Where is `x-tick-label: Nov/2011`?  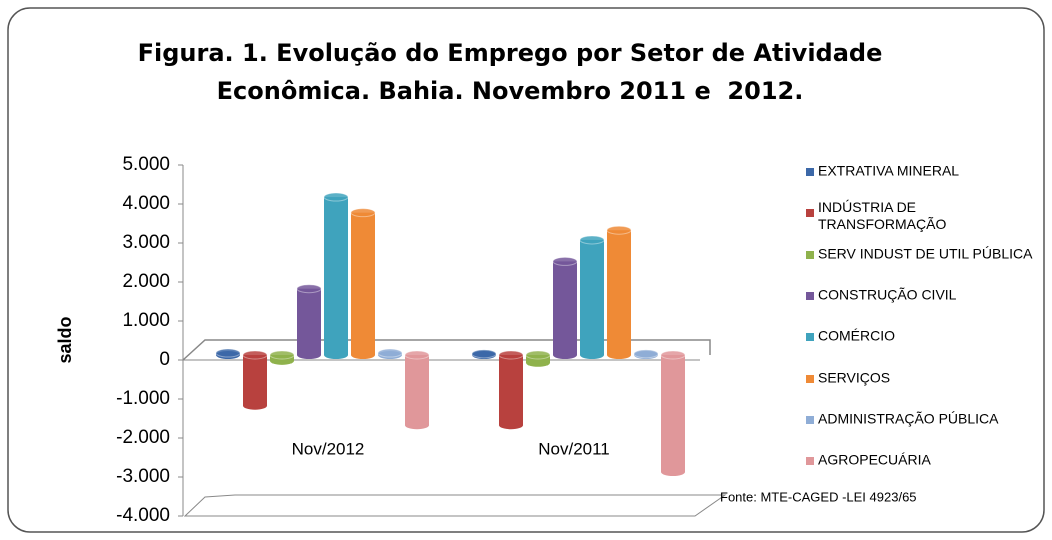
x-tick-label: Nov/2011 is located at coordinates (574, 448).